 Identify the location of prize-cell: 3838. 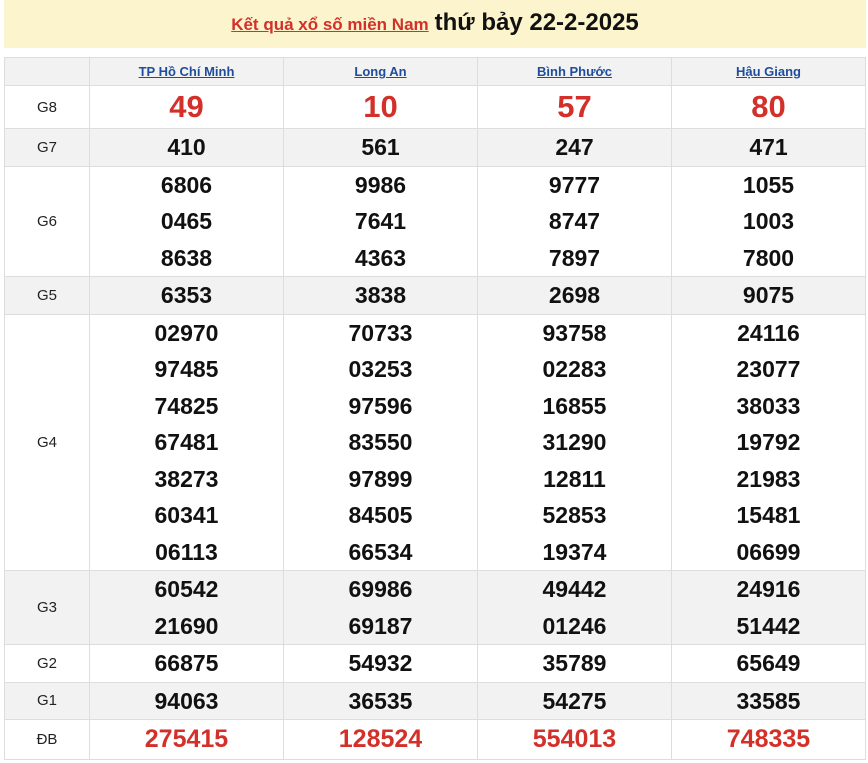
(380, 295).